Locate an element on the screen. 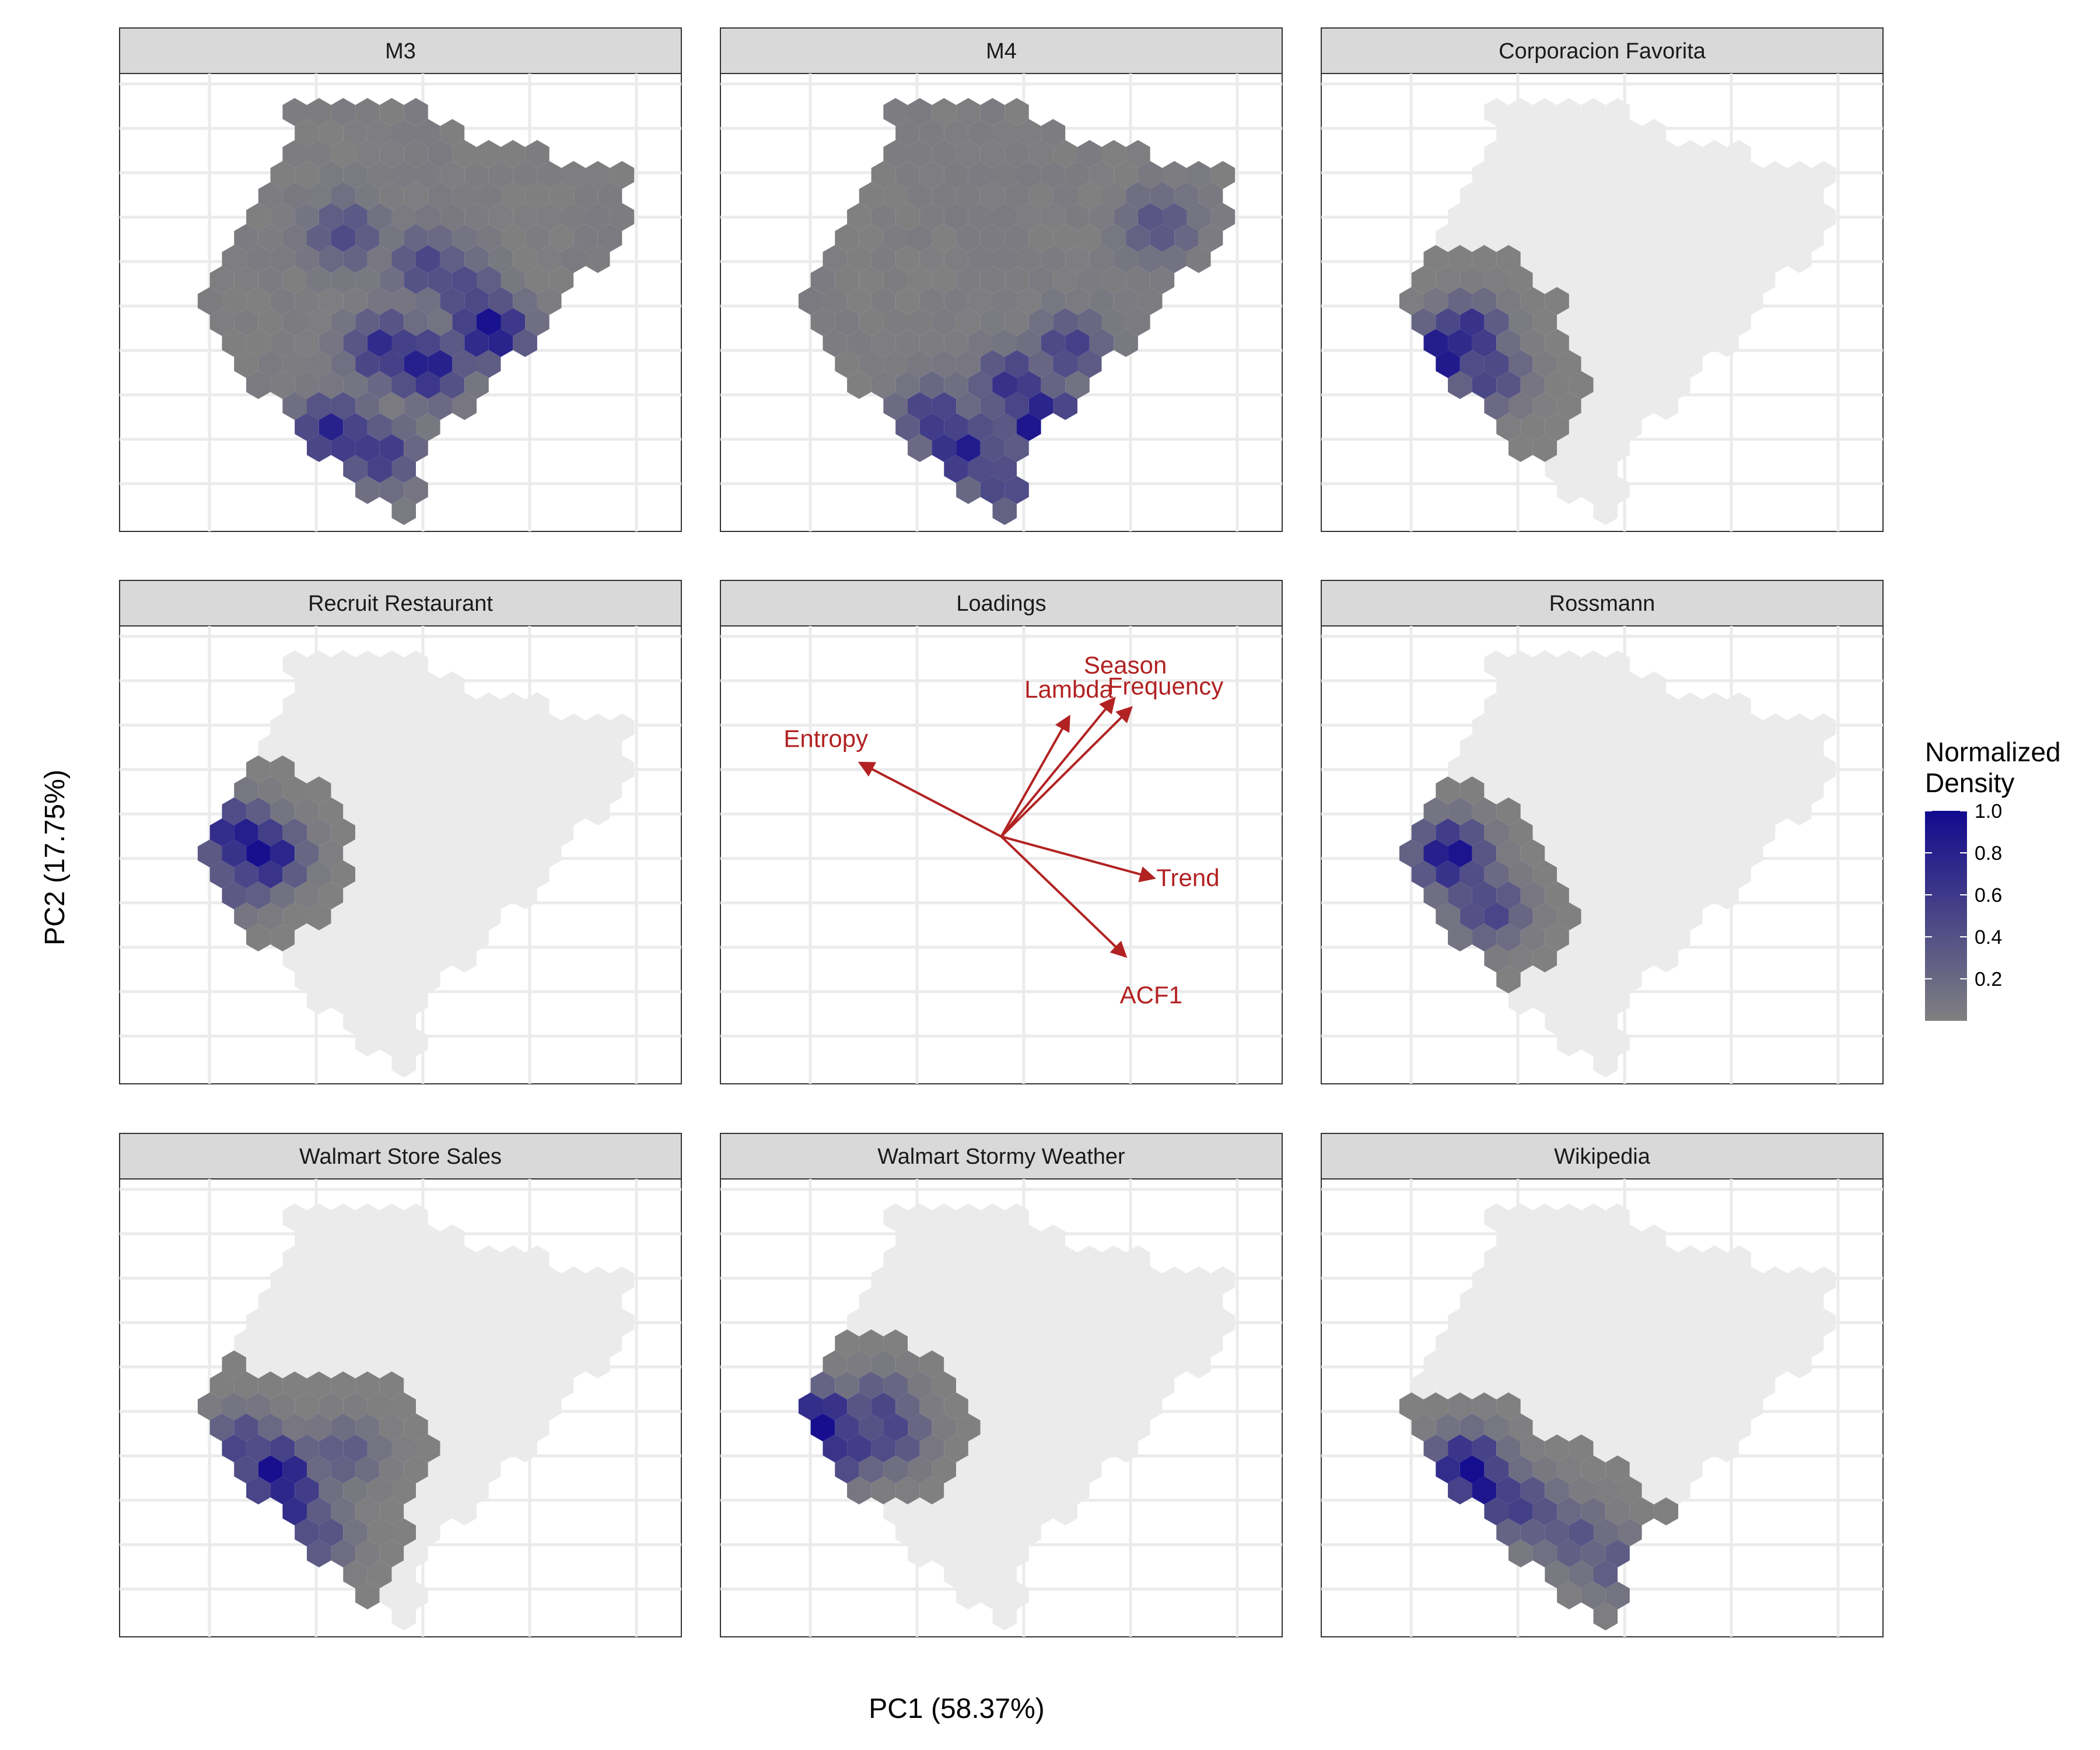 This screenshot has height=1750, width=2100. legend-tick-label: 1.0 is located at coordinates (1988, 811).